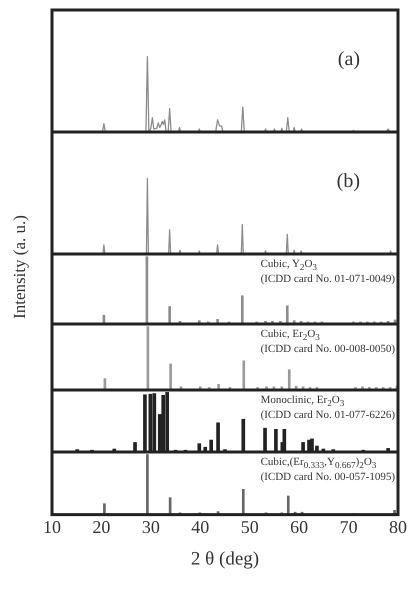  What do you see at coordinates (290, 336) in the screenshot?
I see `annotation: Cubic, Er$_{2}$O$_{3}$` at bounding box center [290, 336].